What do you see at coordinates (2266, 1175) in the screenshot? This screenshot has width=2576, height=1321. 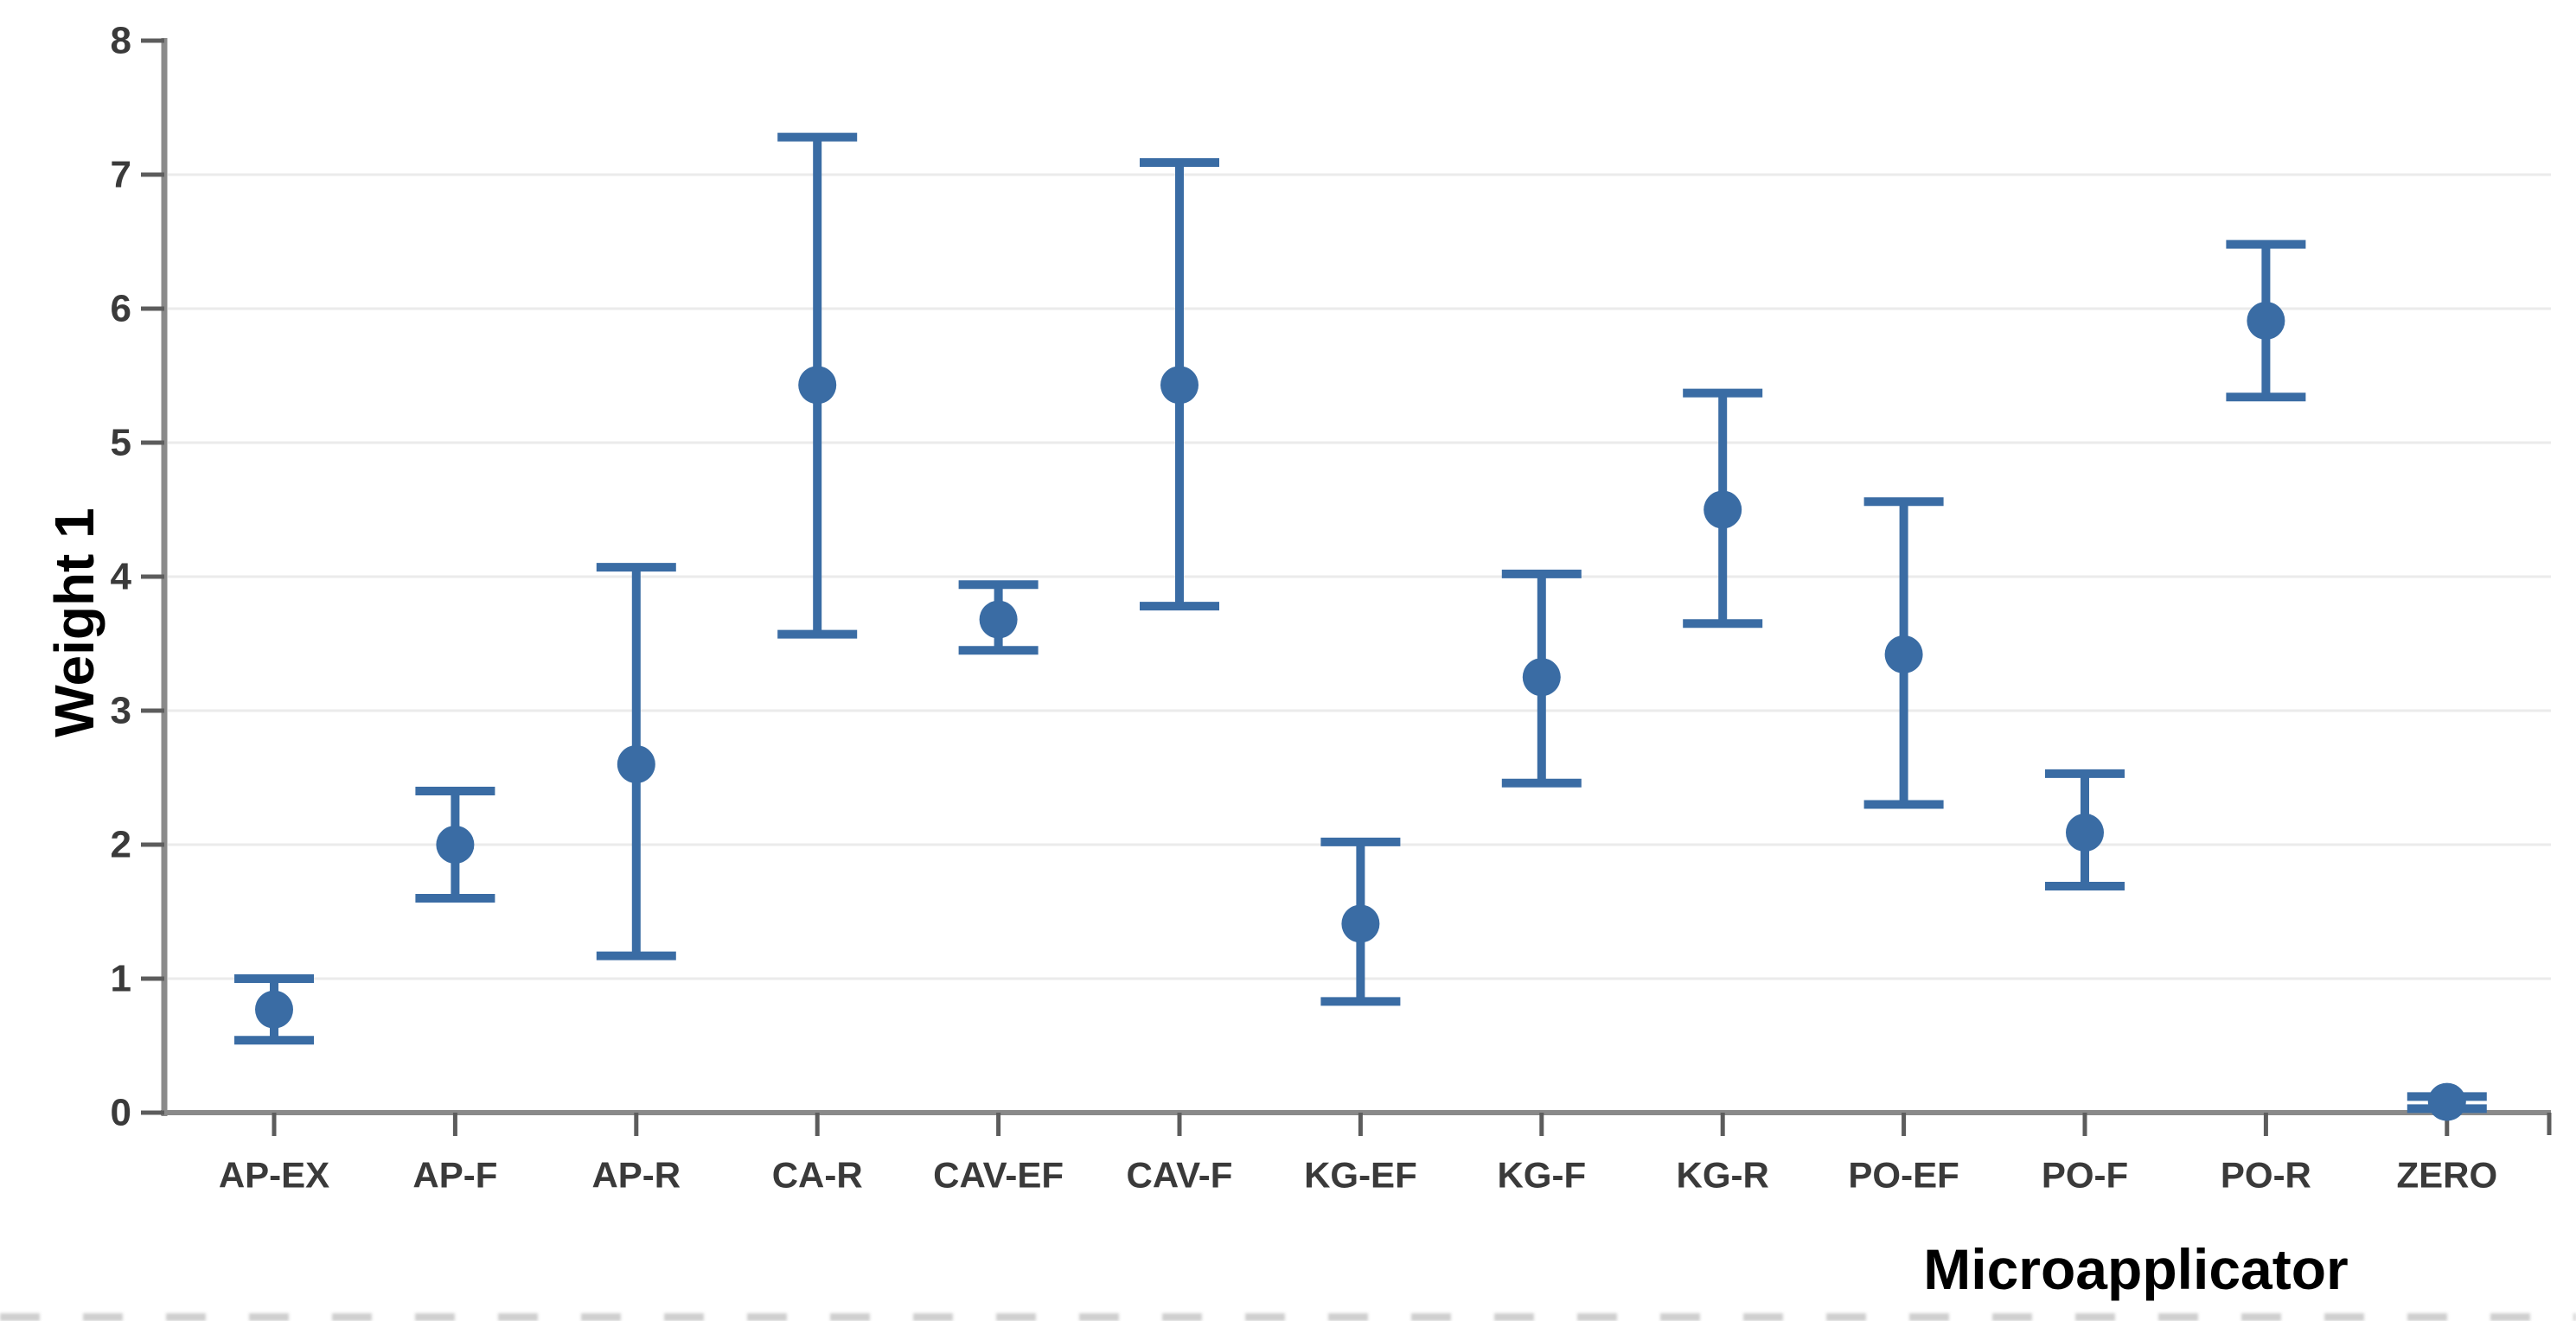 I see `x-tick-label-PO-R: PO-R` at bounding box center [2266, 1175].